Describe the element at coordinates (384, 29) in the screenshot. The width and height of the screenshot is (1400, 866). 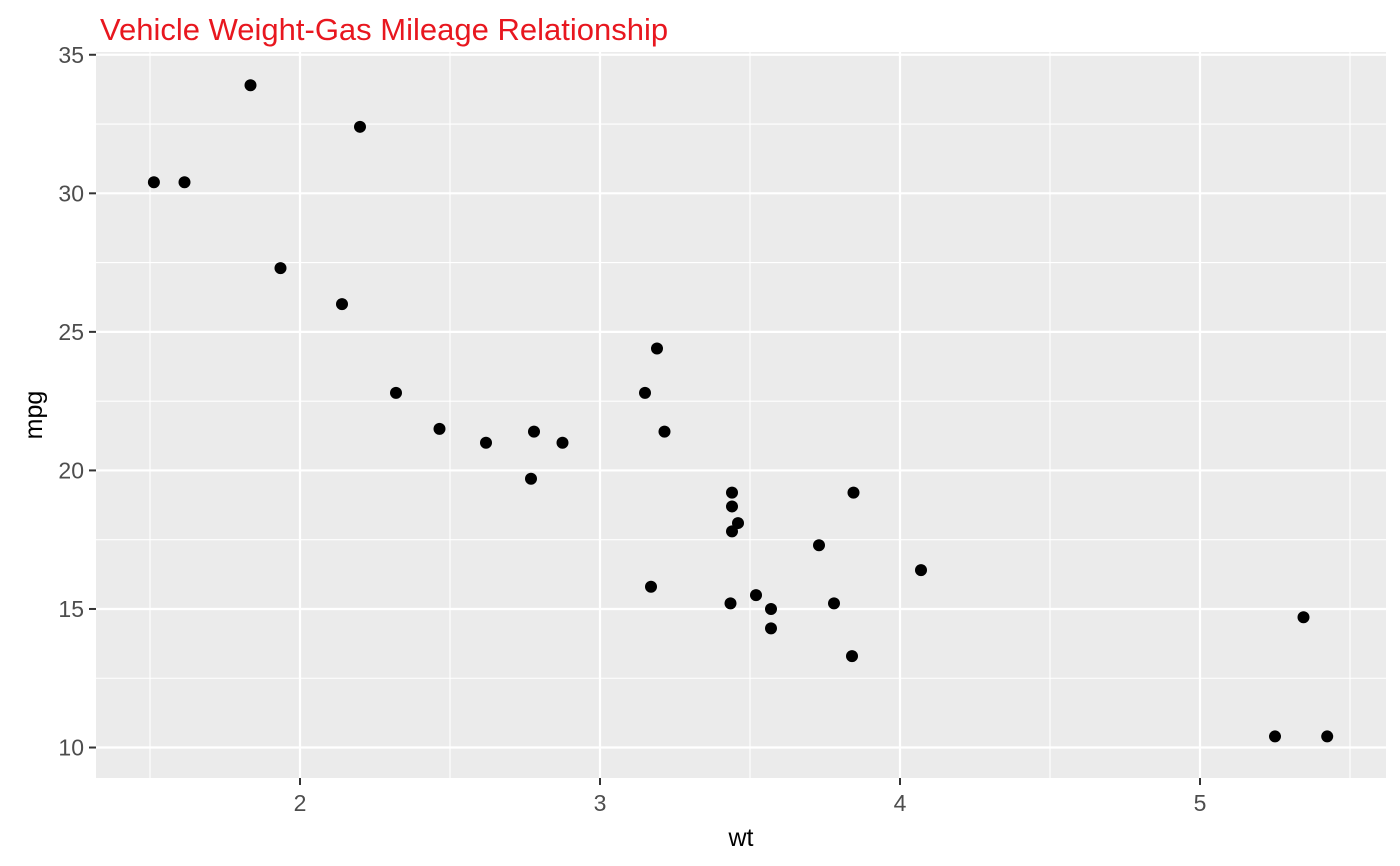
I see `chart-title: Vehicle Weight-Gas Mileage Relationship` at that location.